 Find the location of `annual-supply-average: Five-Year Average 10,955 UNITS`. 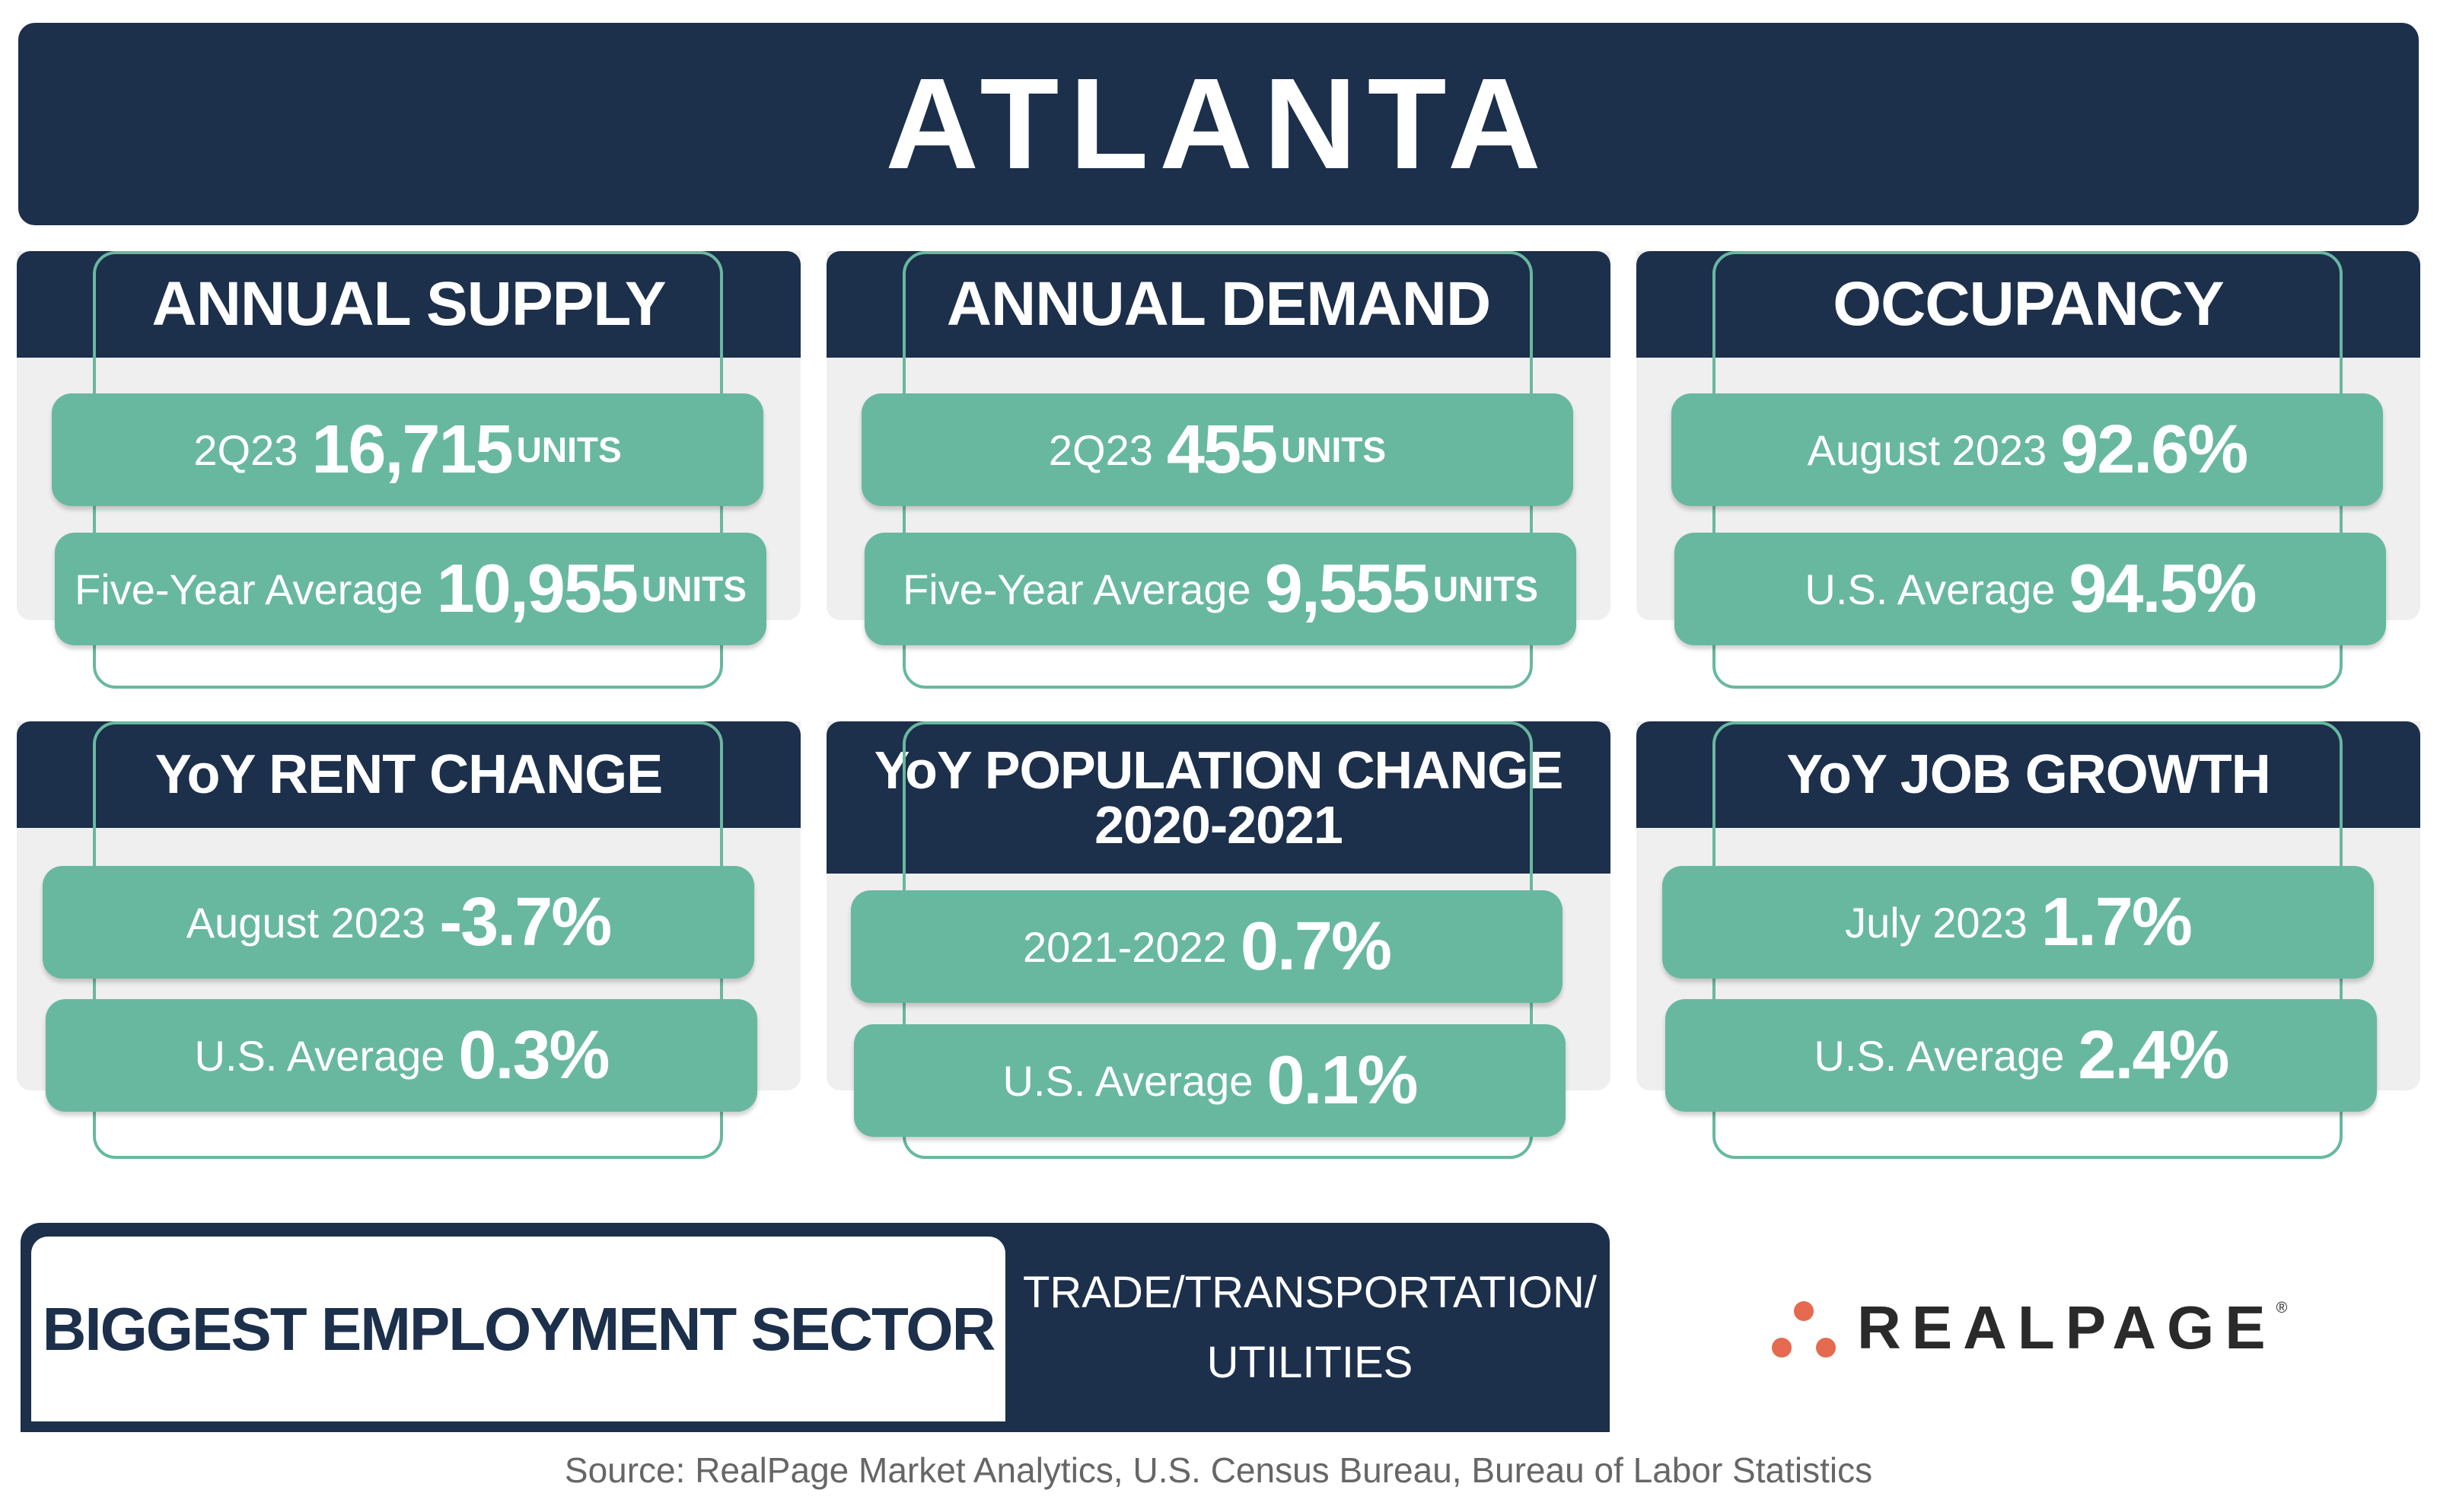

annual-supply-average: Five-Year Average 10,955 UNITS is located at coordinates (410, 589).